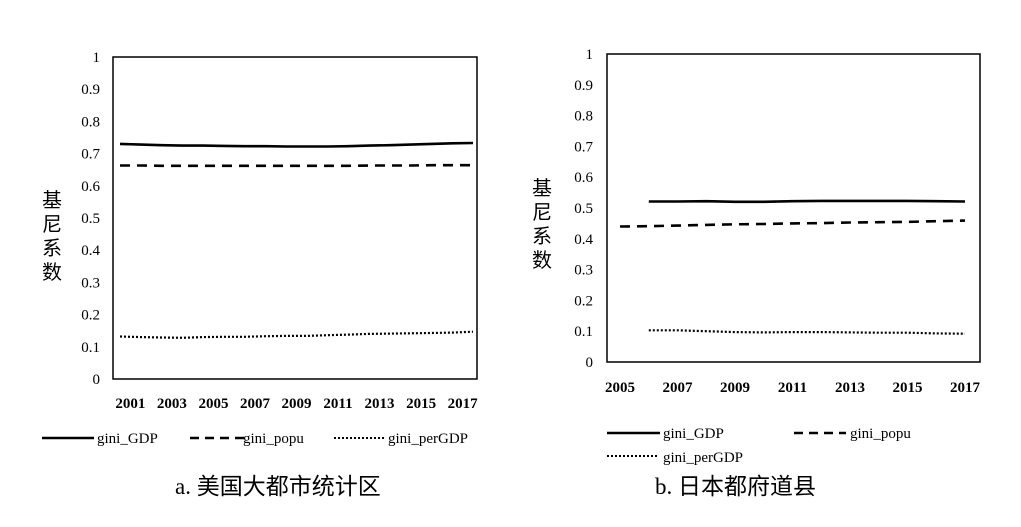 The height and width of the screenshot is (527, 1021). I want to click on chartA-ytick-label: 0, so click(97, 380).